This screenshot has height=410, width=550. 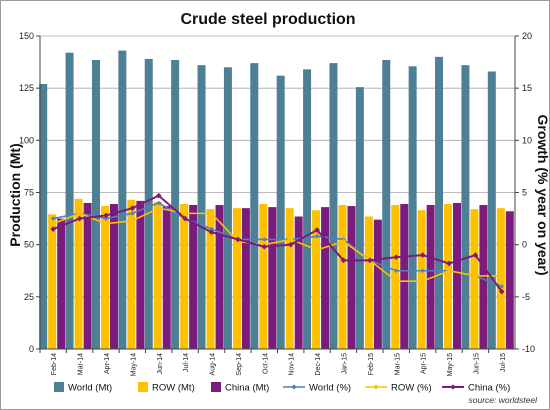 What do you see at coordinates (26, 88) in the screenshot?
I see `y-tick-label: 125` at bounding box center [26, 88].